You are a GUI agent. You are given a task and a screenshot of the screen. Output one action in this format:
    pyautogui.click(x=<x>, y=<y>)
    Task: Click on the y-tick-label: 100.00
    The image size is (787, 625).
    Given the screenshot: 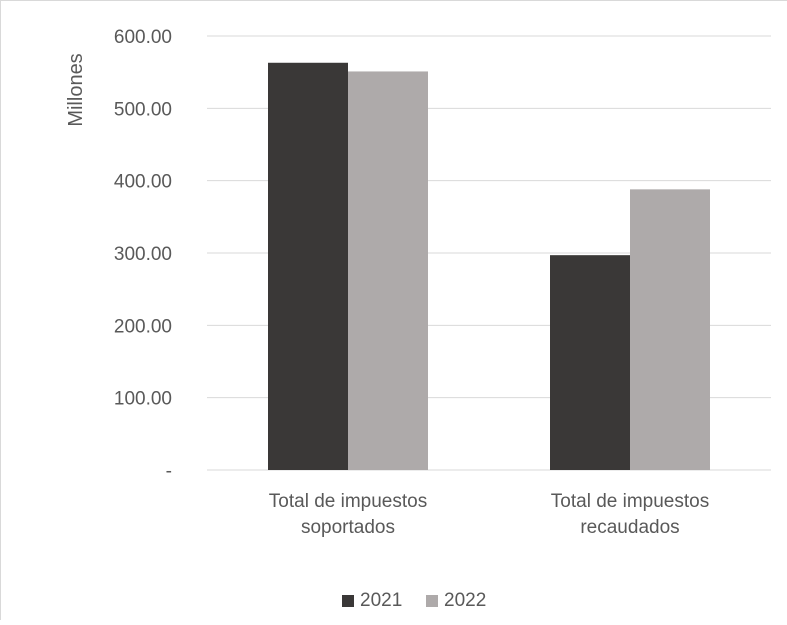 What is the action you would take?
    pyautogui.click(x=143, y=399)
    